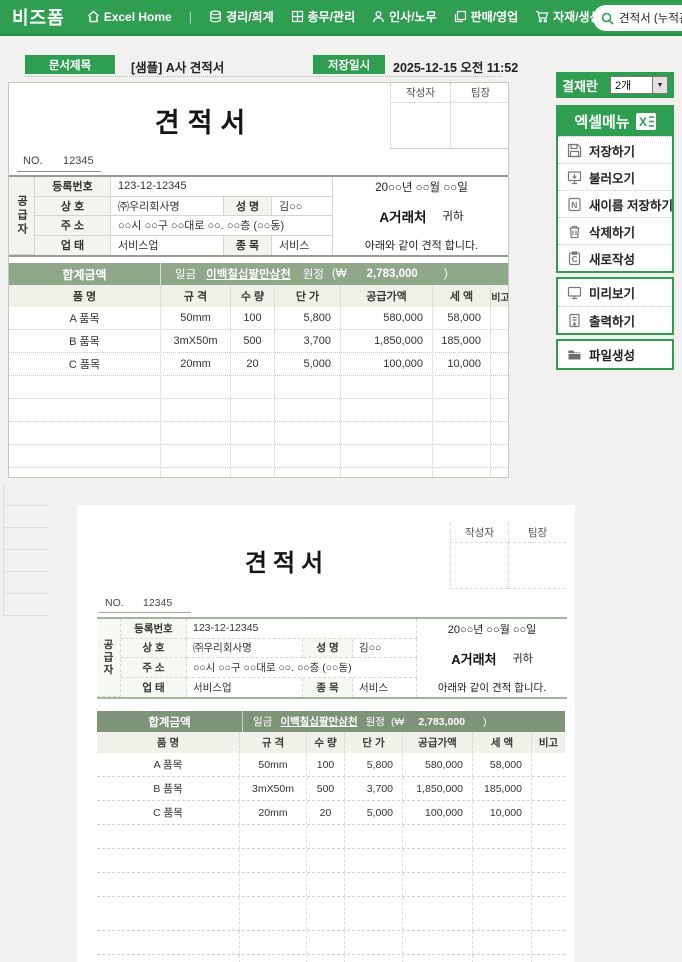  Describe the element at coordinates (639, 85) in the screenshot. I see `approval-count-dropdown: 2개 ▼` at that location.